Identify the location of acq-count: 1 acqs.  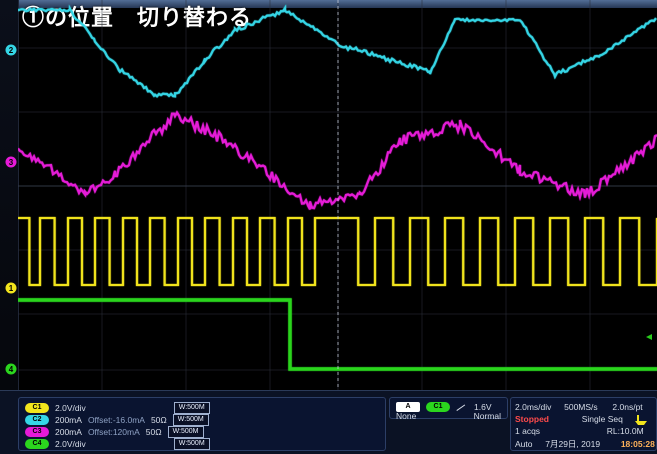
(527, 431).